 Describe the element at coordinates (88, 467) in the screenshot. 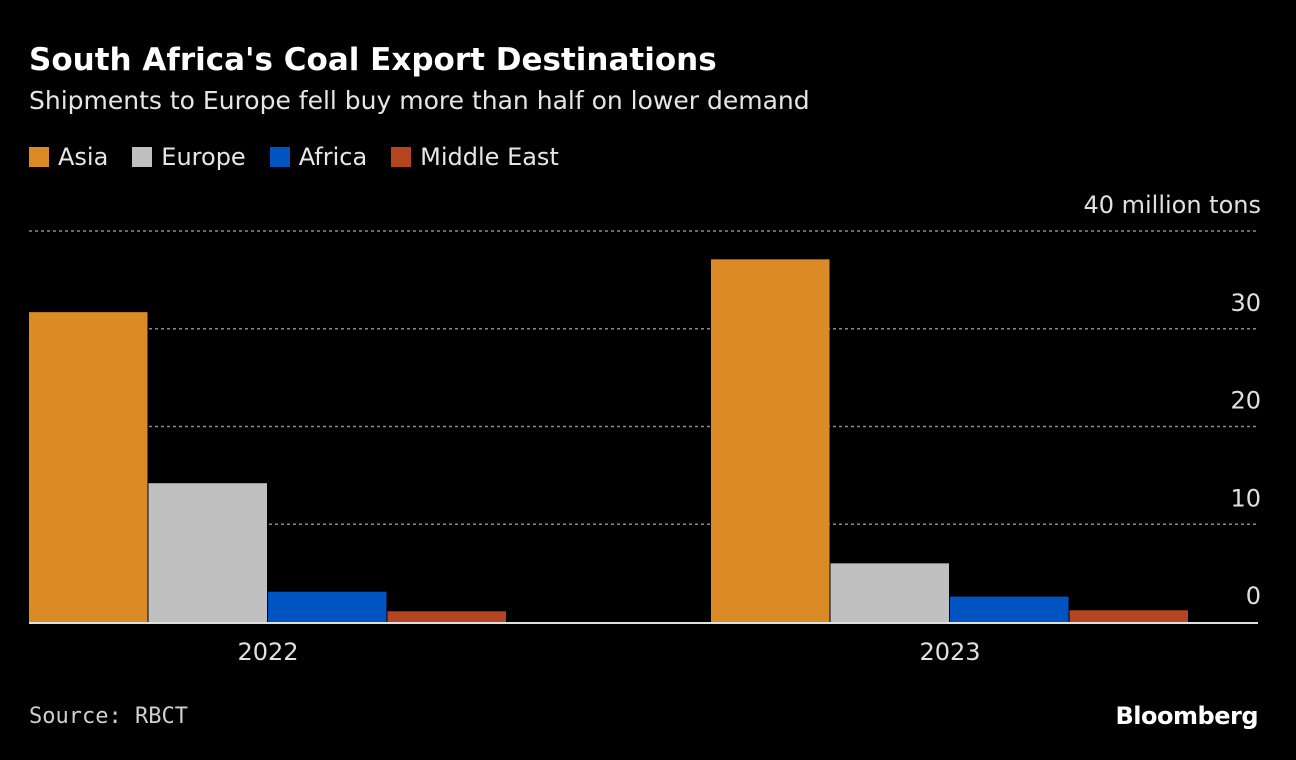

I see `bar-asia-2022` at that location.